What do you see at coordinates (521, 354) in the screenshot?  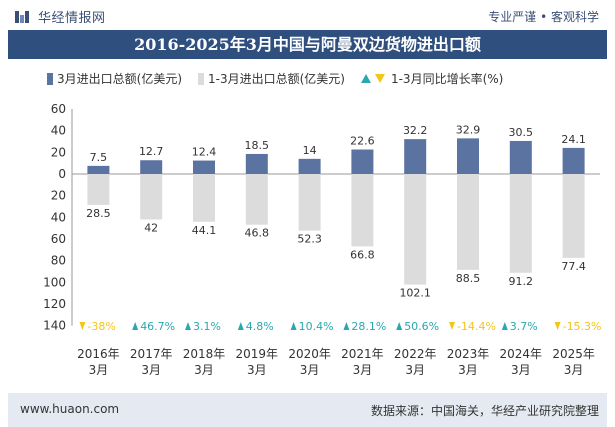 I see `x-tick-label: 2024年` at bounding box center [521, 354].